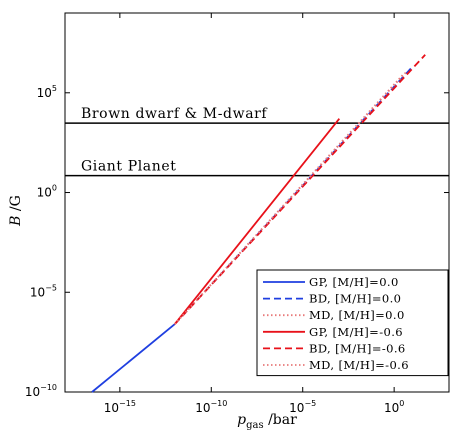  What do you see at coordinates (267, 421) in the screenshot?
I see `x-axis-label: pgas /bar` at bounding box center [267, 421].